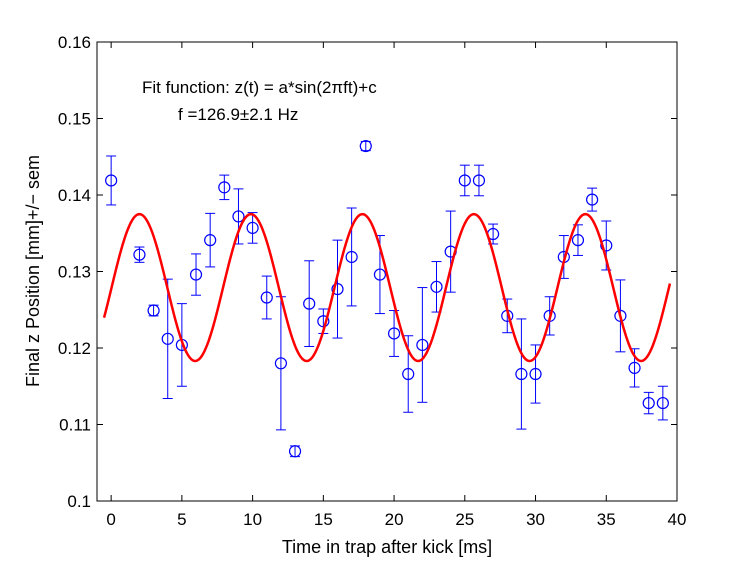  What do you see at coordinates (464, 519) in the screenshot?
I see `x-tick-label: 25` at bounding box center [464, 519].